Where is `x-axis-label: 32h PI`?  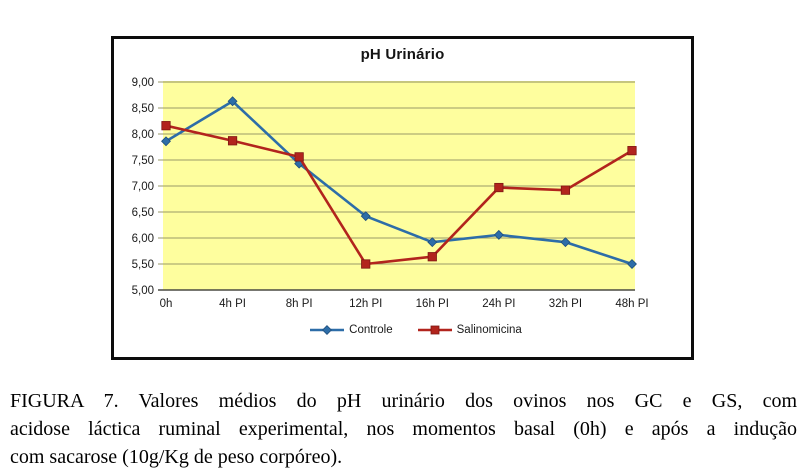
x-axis-label: 32h PI is located at coordinates (565, 304).